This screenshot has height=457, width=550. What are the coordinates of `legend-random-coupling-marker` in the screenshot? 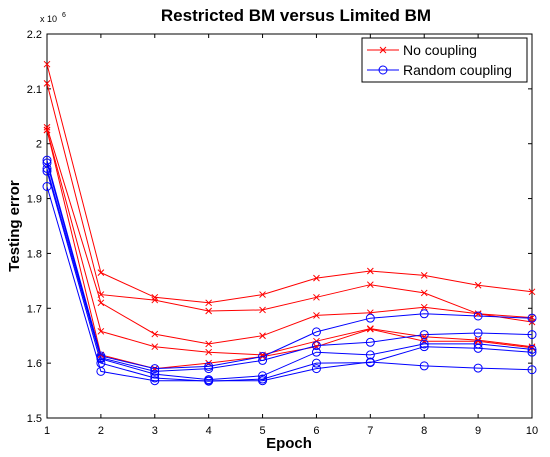 It's located at (383, 70).